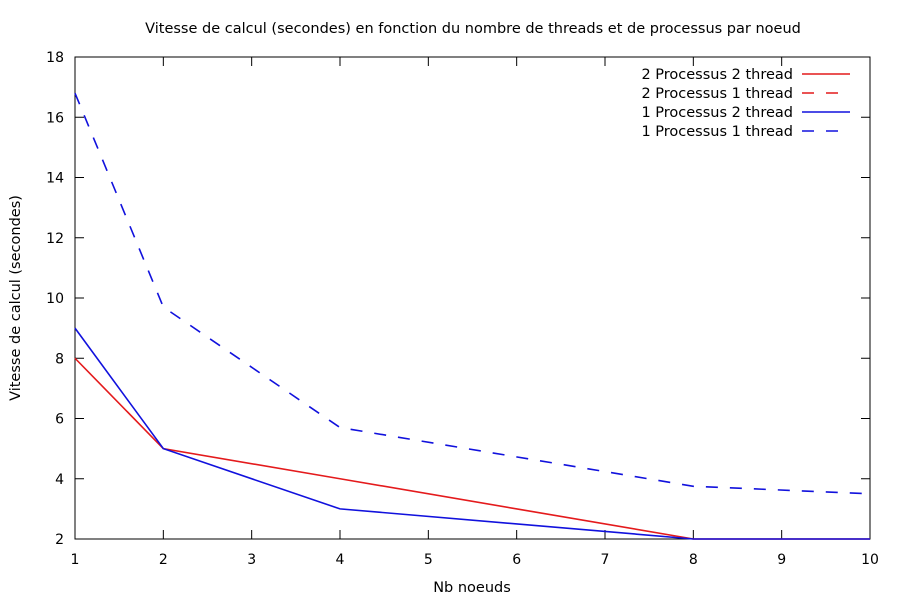  Describe the element at coordinates (163, 560) in the screenshot. I see `x-tick-label: 2` at that location.